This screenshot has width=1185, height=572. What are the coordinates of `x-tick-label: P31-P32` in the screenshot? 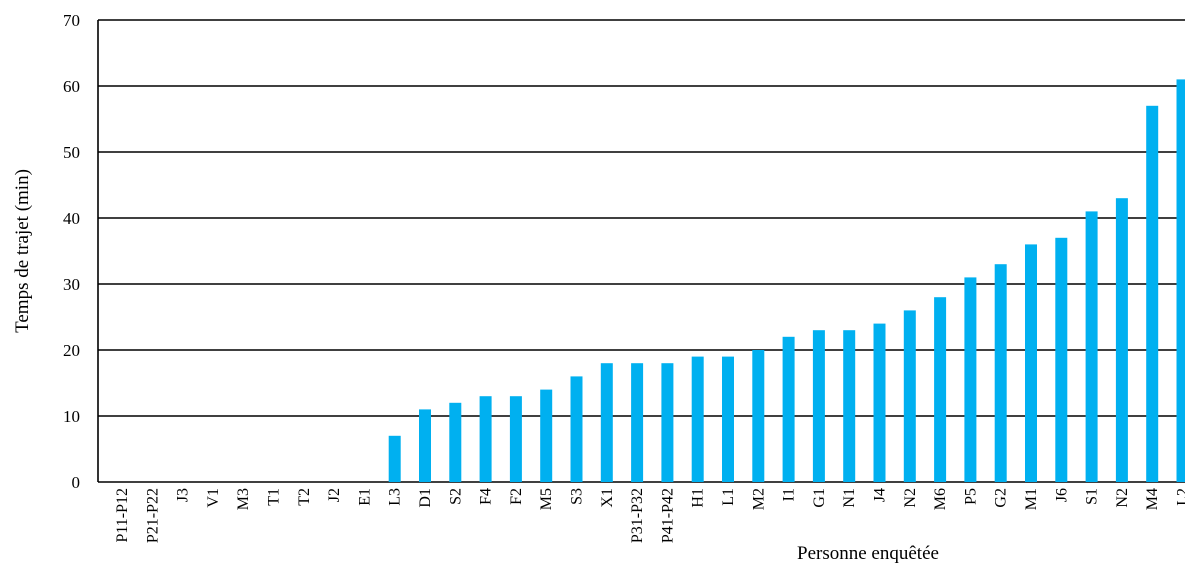 It's located at (637, 515).